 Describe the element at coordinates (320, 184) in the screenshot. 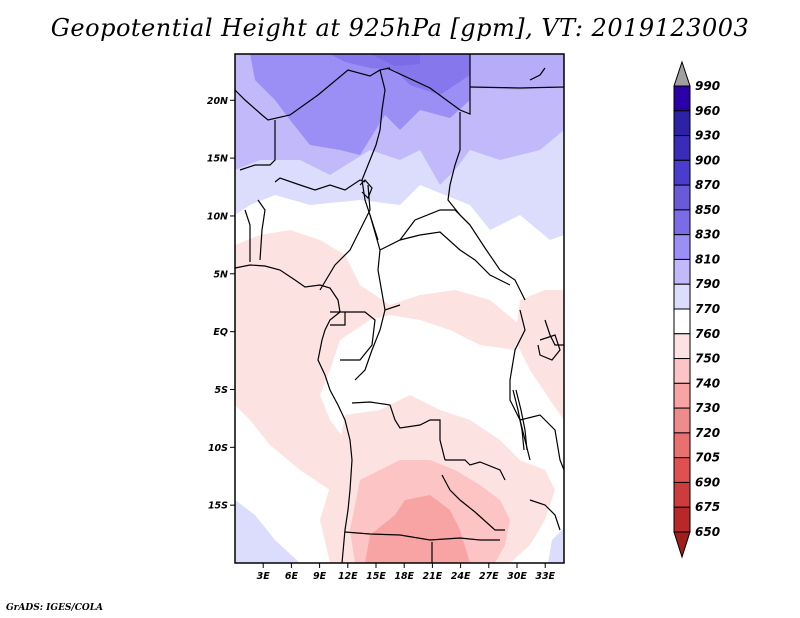

I see `border-nigeria-niger` at that location.